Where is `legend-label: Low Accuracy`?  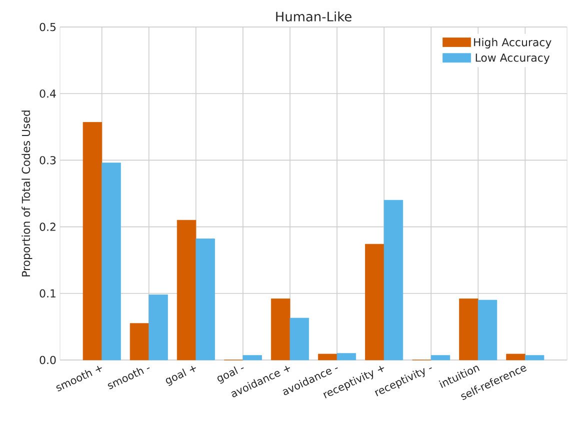 legend-label: Low Accuracy is located at coordinates (513, 59).